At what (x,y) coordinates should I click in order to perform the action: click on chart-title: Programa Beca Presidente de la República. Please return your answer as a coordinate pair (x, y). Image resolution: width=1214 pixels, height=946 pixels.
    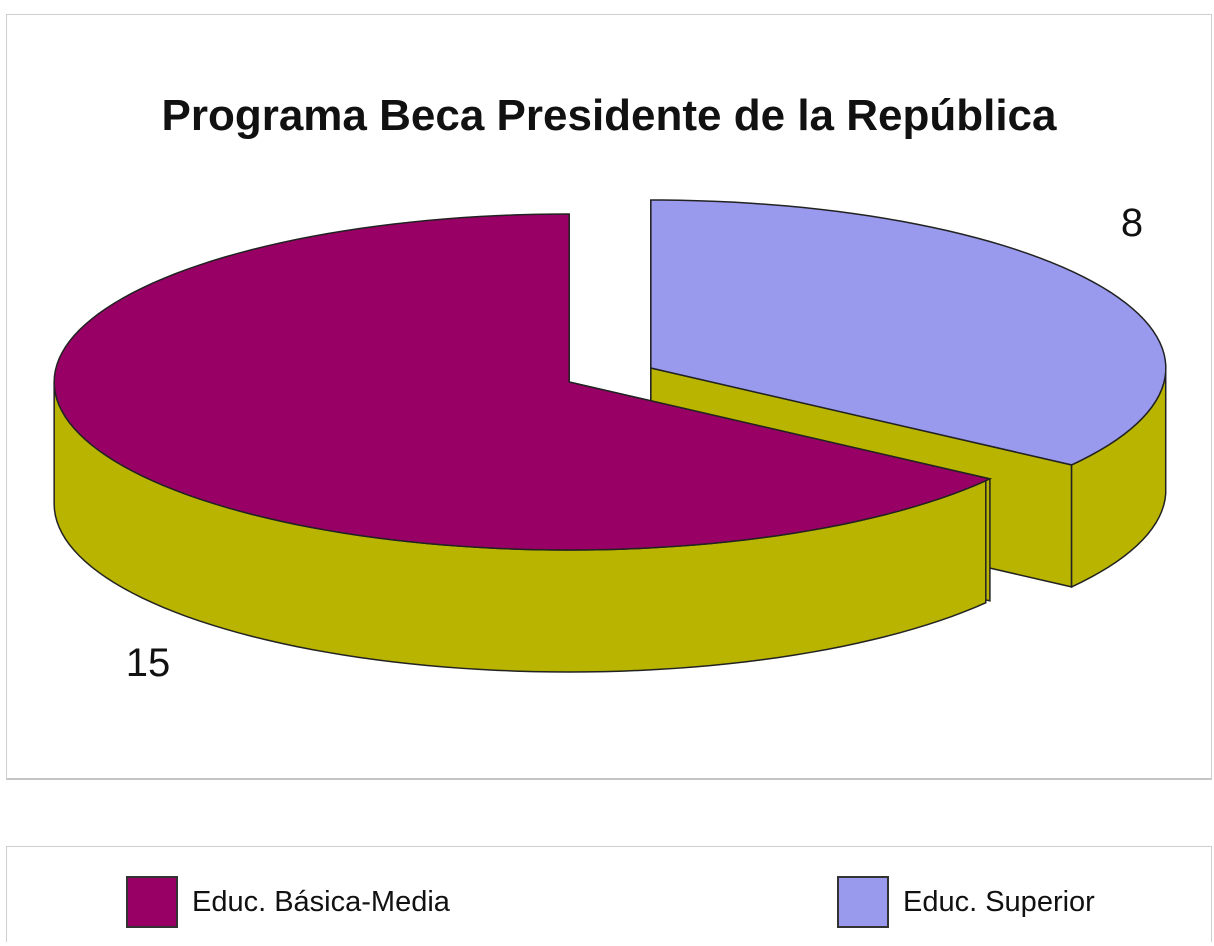
    Looking at the image, I should click on (609, 115).